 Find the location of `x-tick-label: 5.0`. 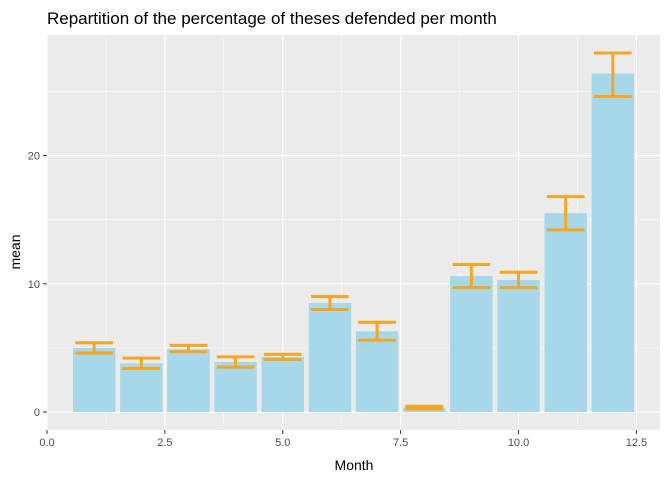

x-tick-label: 5.0 is located at coordinates (282, 443).